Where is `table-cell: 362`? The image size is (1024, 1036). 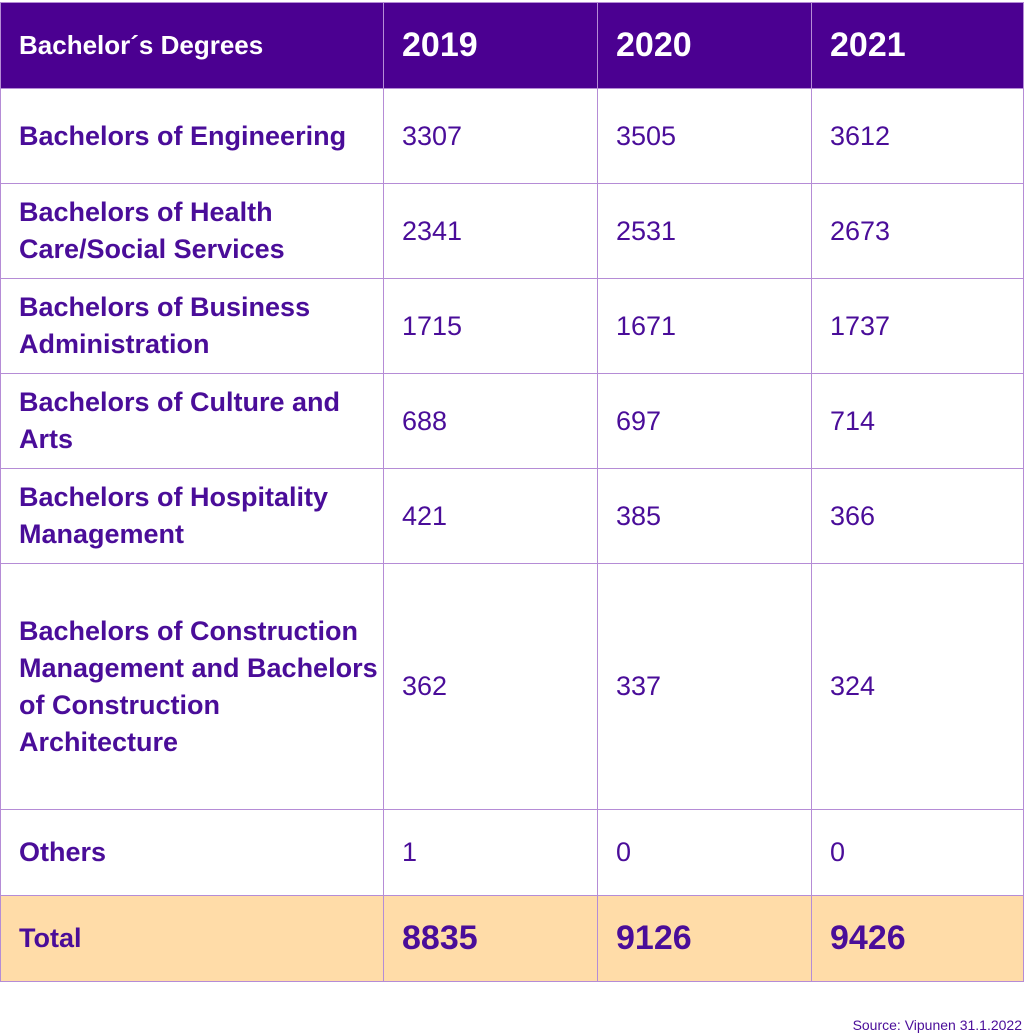
table-cell: 362 is located at coordinates (490, 686).